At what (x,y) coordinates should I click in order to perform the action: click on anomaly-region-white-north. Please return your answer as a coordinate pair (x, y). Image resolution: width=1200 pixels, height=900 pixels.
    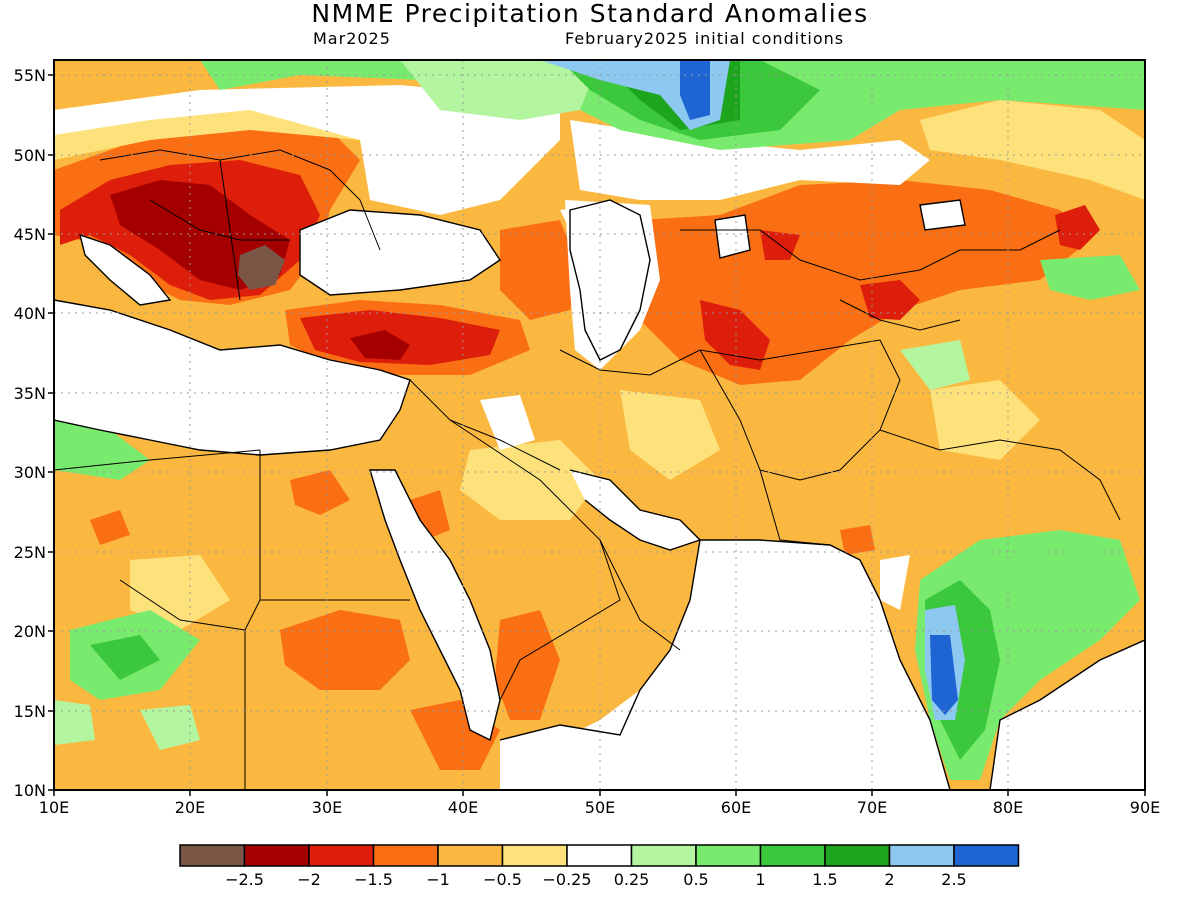
    Looking at the image, I should click on (307, 150).